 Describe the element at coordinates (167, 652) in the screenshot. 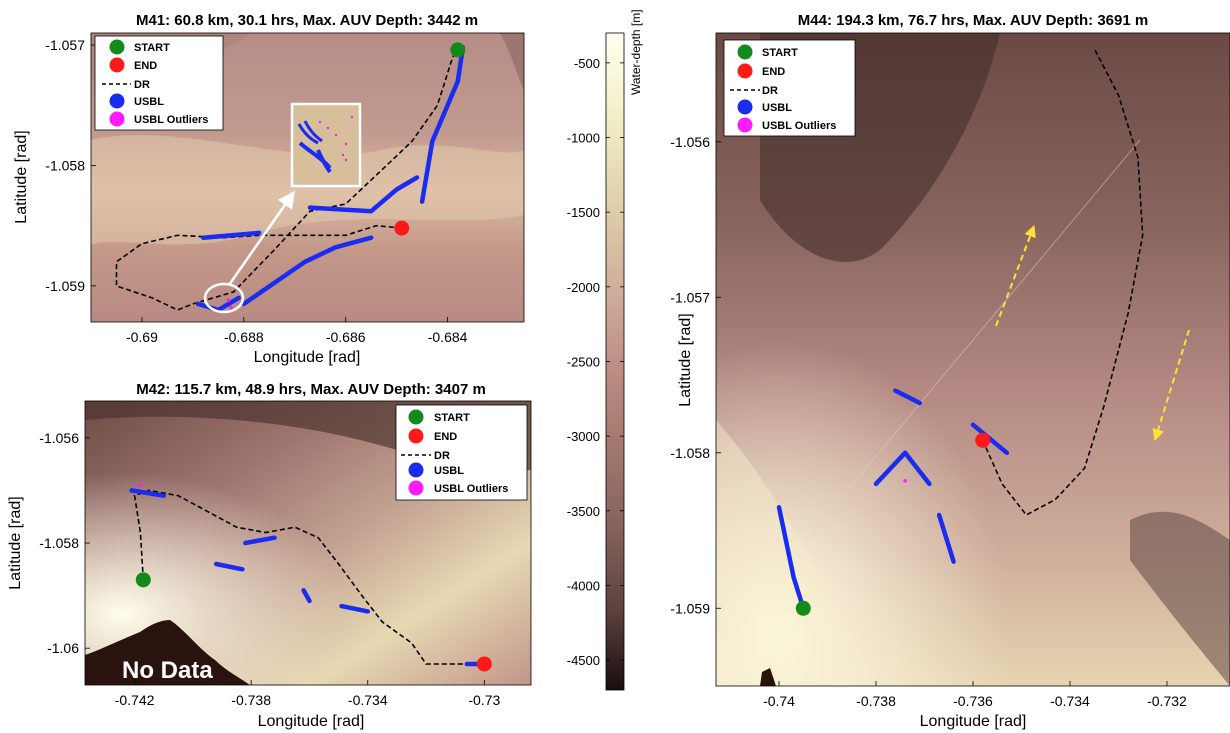

I see `no-data-region` at that location.